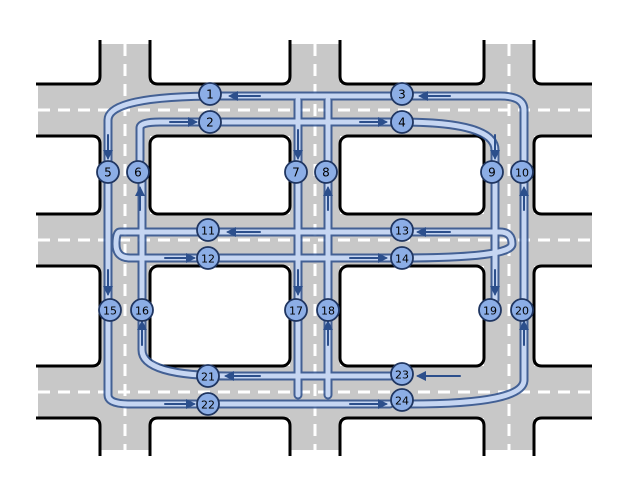 Image resolution: width=628 pixels, height=500 pixels. Describe the element at coordinates (565, 63) in the screenshot. I see `curb-ne` at that location.